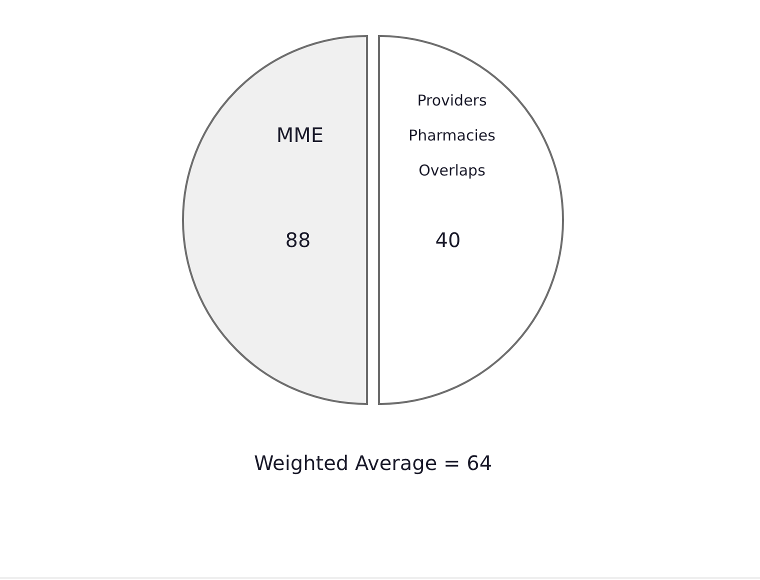  I want to click on slice-label: MME, so click(300, 135).